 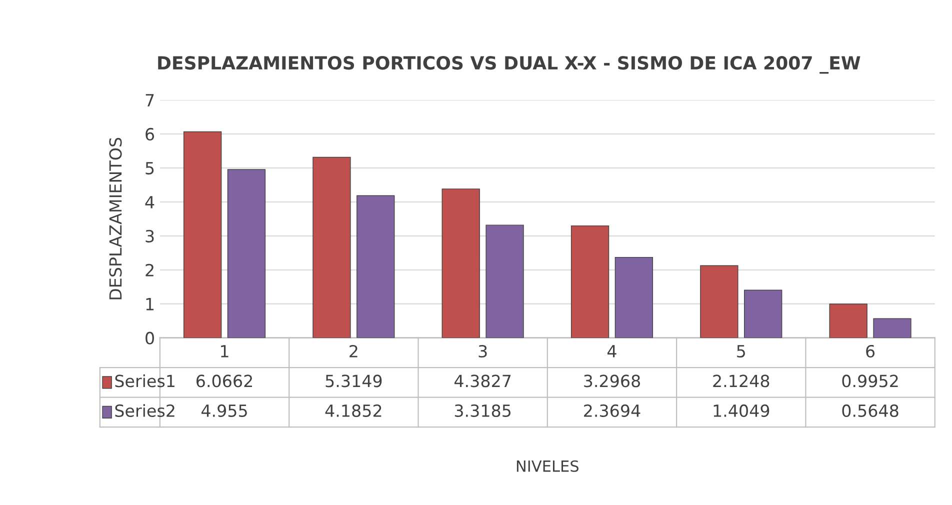 What do you see at coordinates (741, 351) in the screenshot?
I see `x-tick-label: 5` at bounding box center [741, 351].